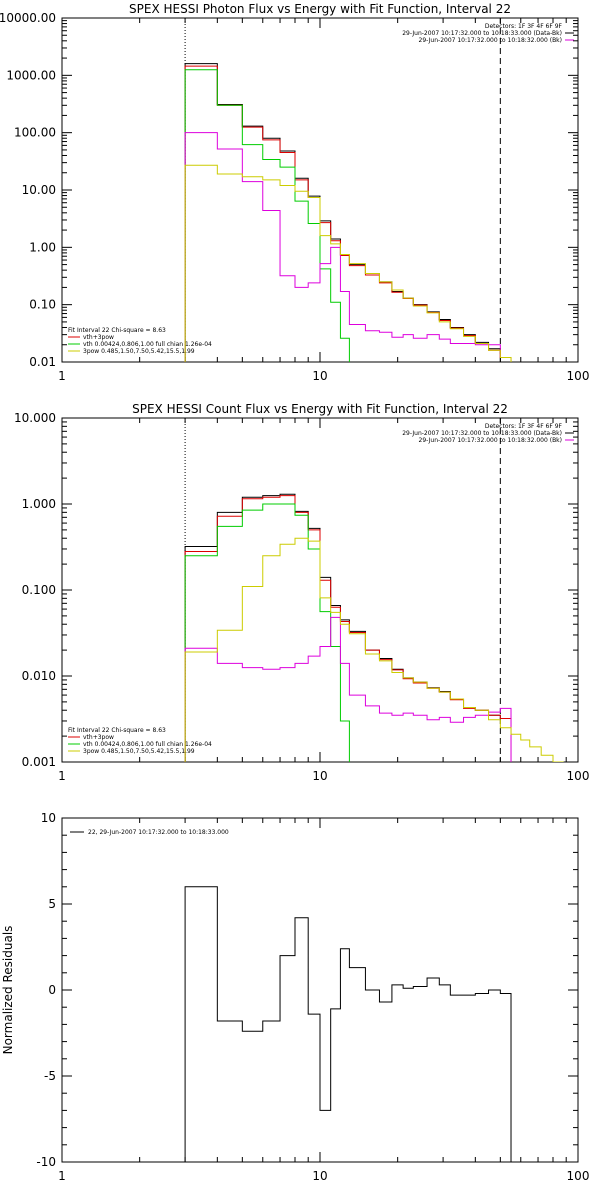 The height and width of the screenshot is (1204, 600). Describe the element at coordinates (39, 676) in the screenshot. I see `y-tick-label: 0.010` at that location.